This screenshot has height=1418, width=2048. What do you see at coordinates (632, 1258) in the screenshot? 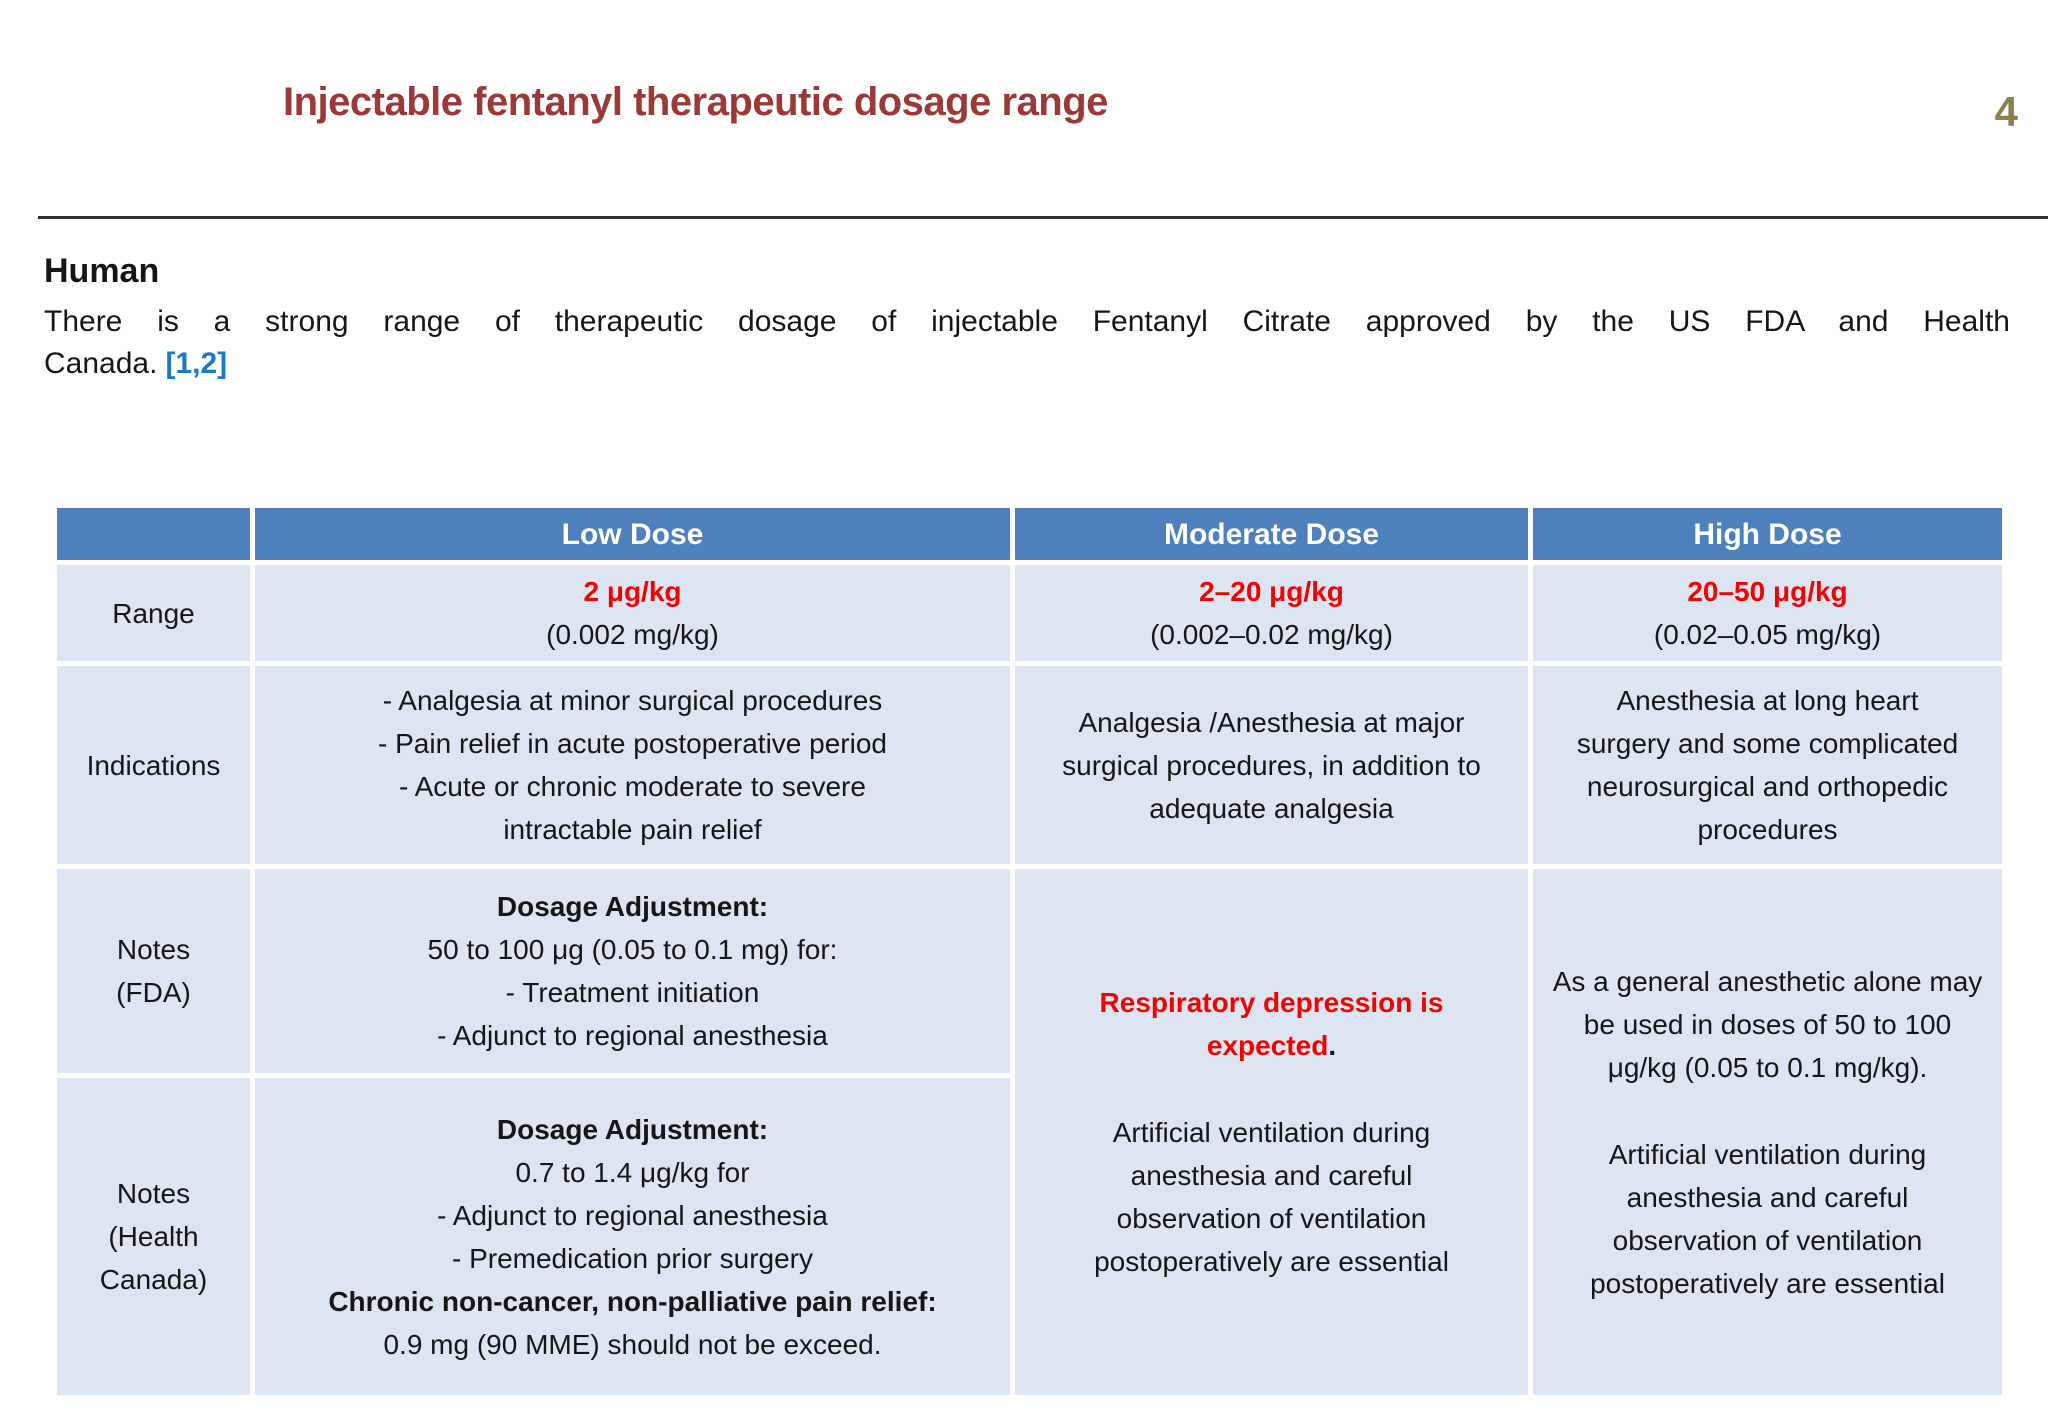
I see `notes-hc-low-line: - Premedication prior surgery` at bounding box center [632, 1258].